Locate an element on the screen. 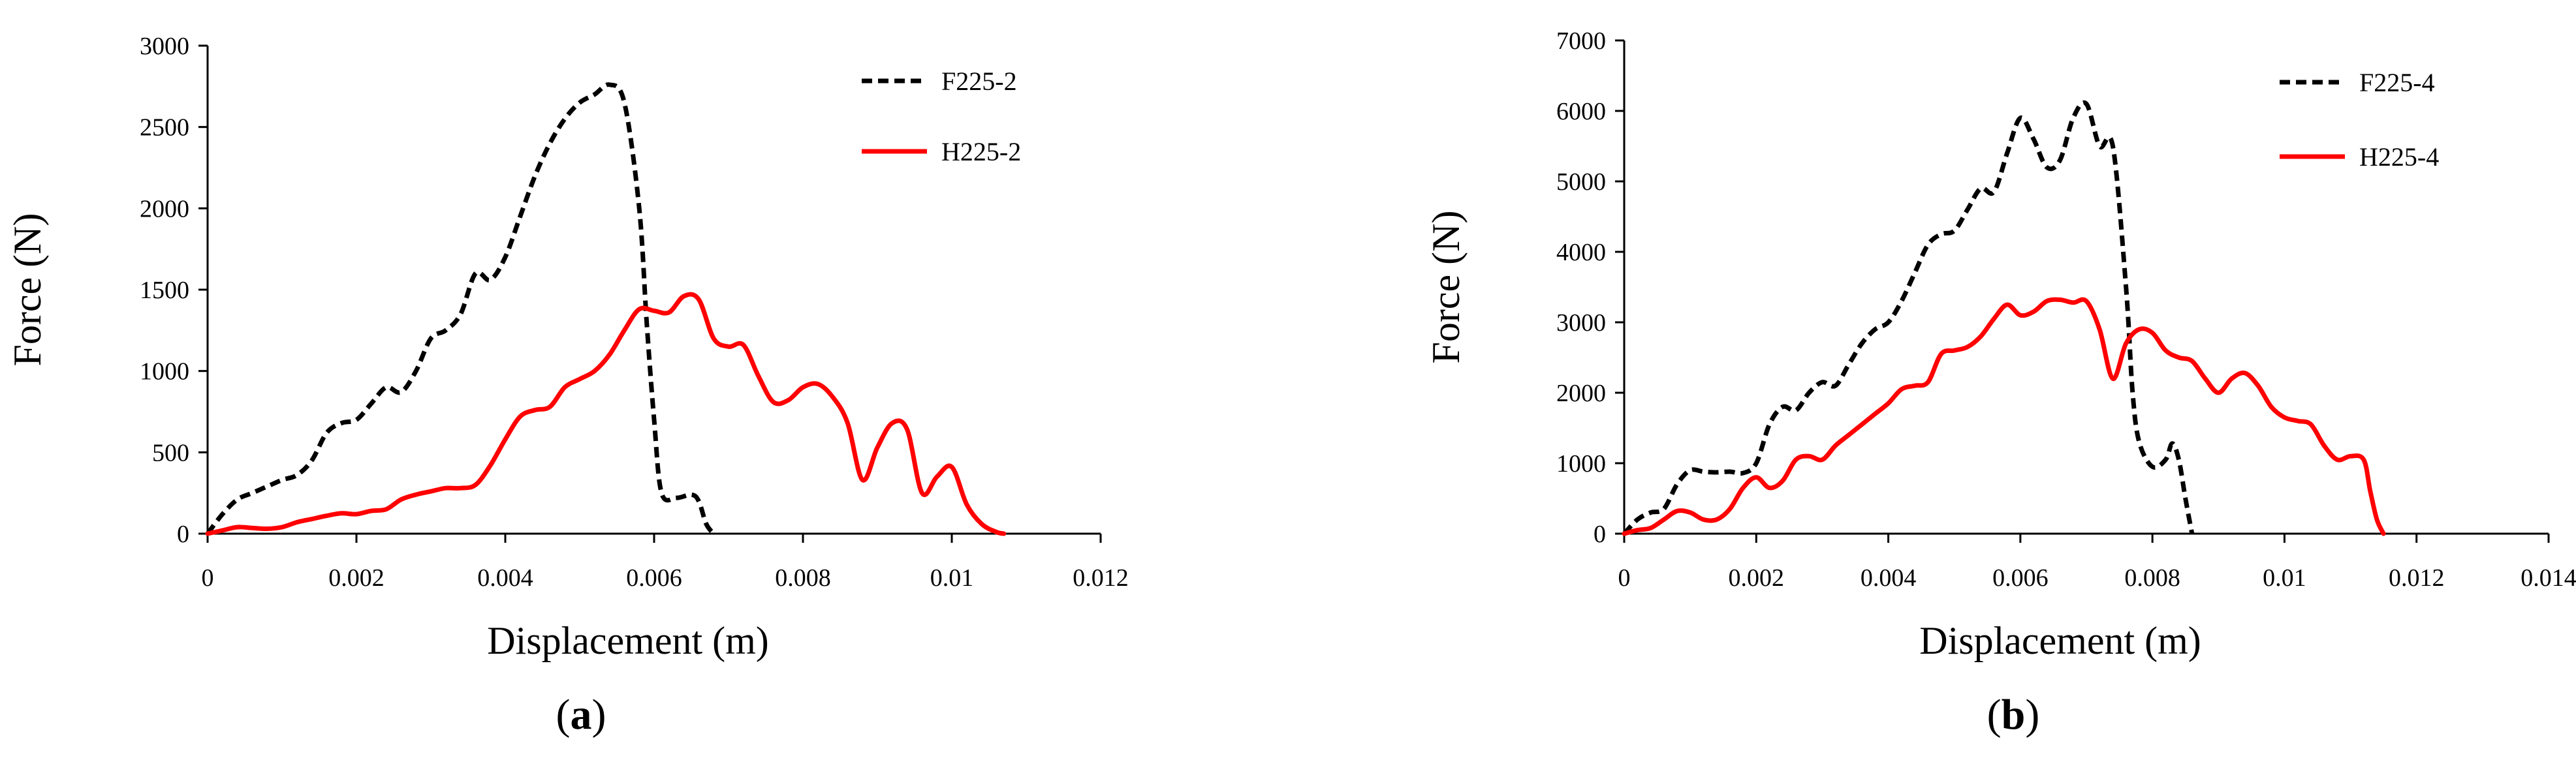 The height and width of the screenshot is (762, 2576). panel-letter: a is located at coordinates (581, 715).